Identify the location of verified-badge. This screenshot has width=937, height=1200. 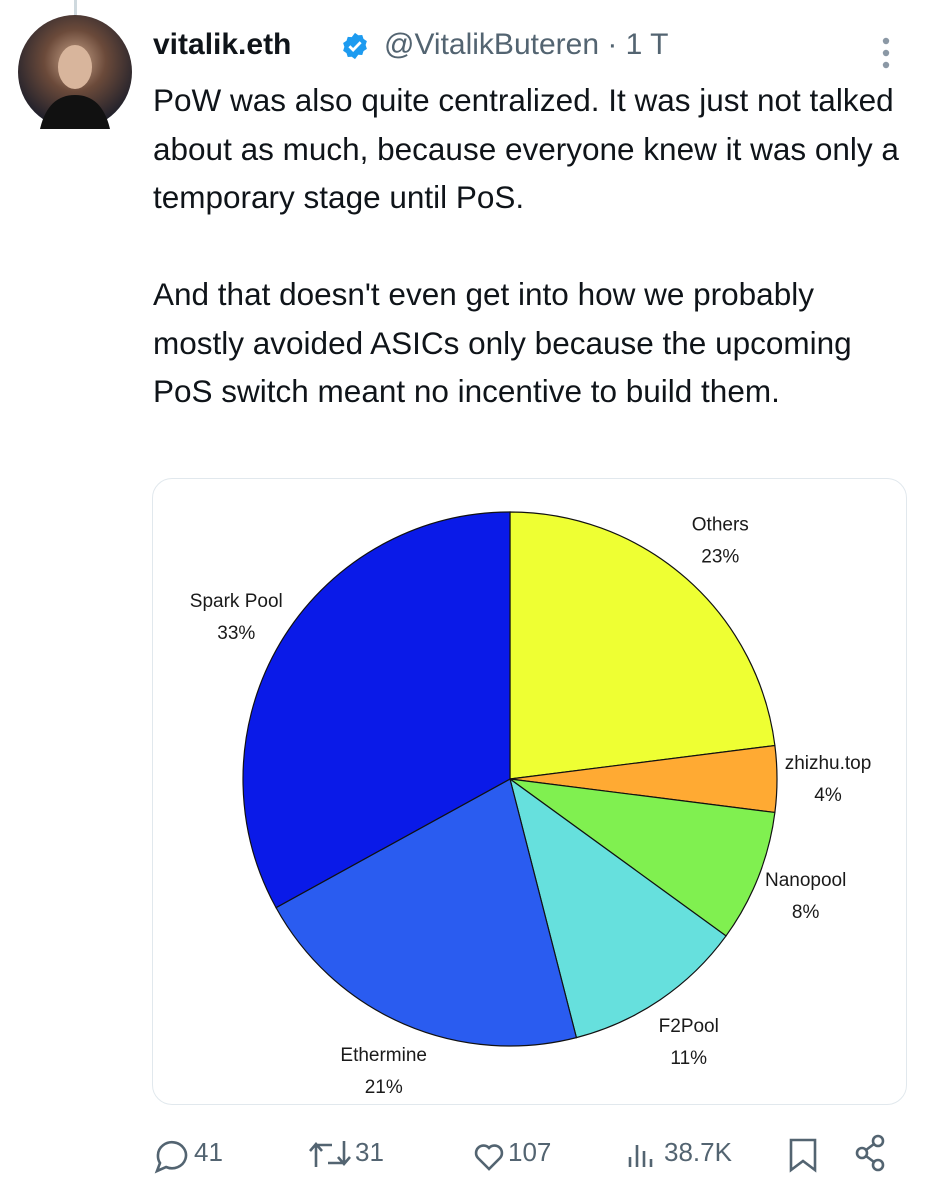
(355, 46).